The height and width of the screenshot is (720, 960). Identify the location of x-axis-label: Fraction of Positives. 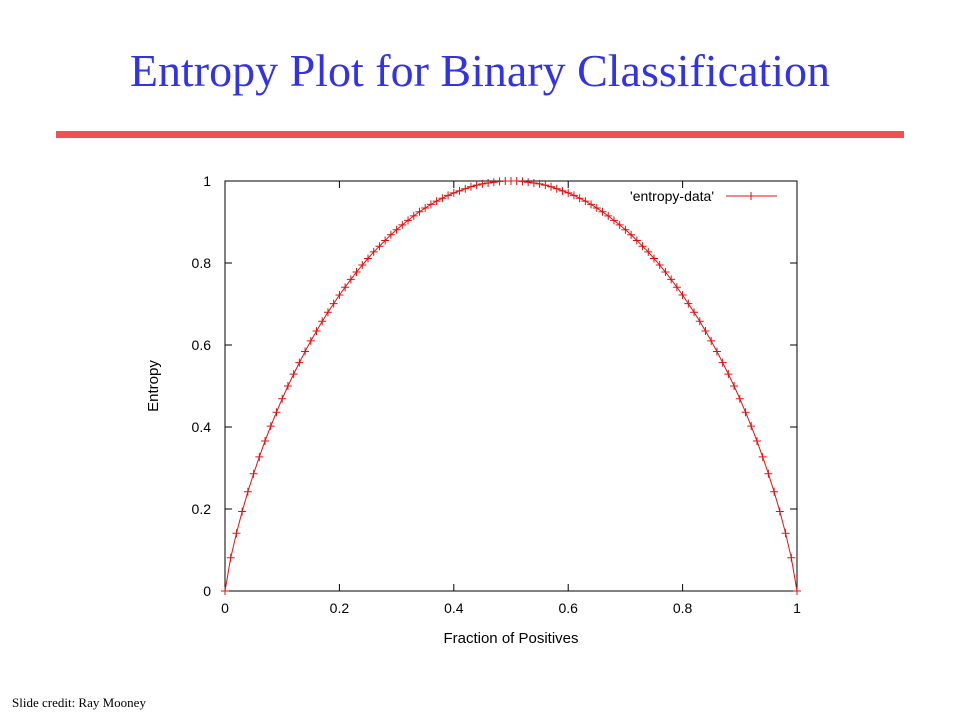
(510, 638).